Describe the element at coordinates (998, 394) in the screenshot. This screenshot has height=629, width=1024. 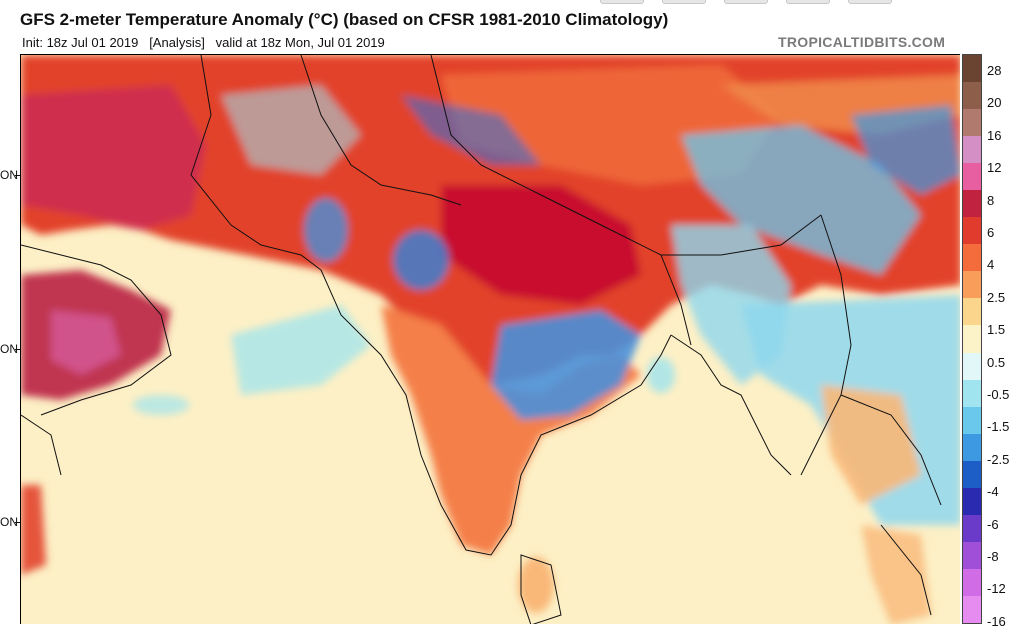
I see `colorbar-tick-label: -0.5` at that location.